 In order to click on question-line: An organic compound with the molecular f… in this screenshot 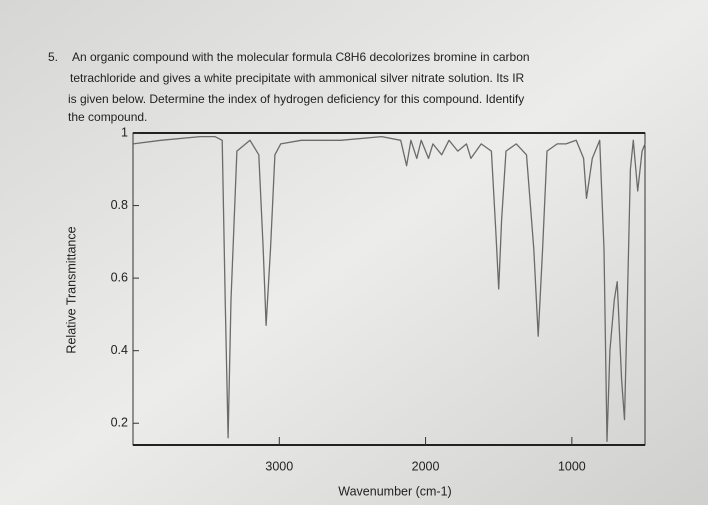, I will do `click(301, 57)`.